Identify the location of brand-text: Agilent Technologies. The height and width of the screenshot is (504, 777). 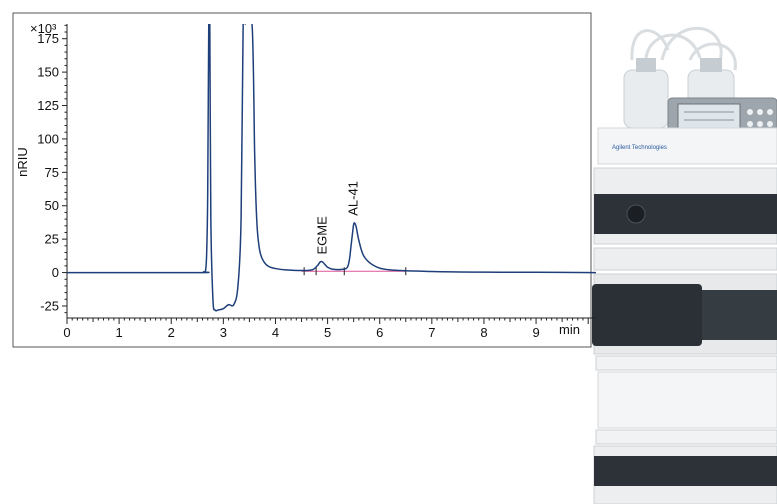
(639, 148).